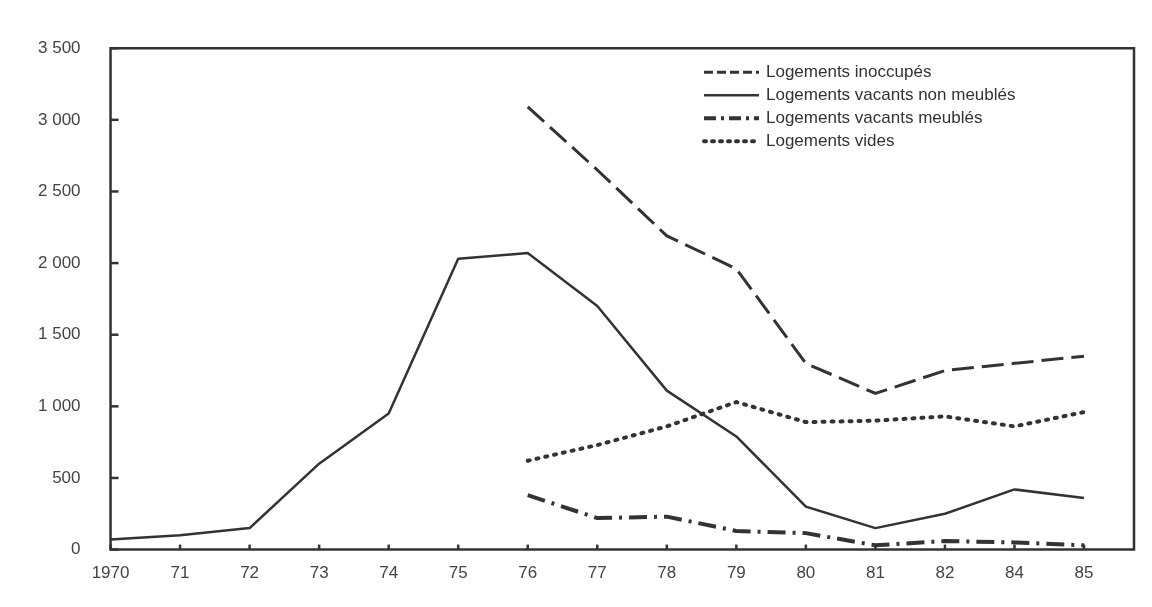 This screenshot has height=607, width=1152. I want to click on y-tick-label: 3 500, so click(59, 47).